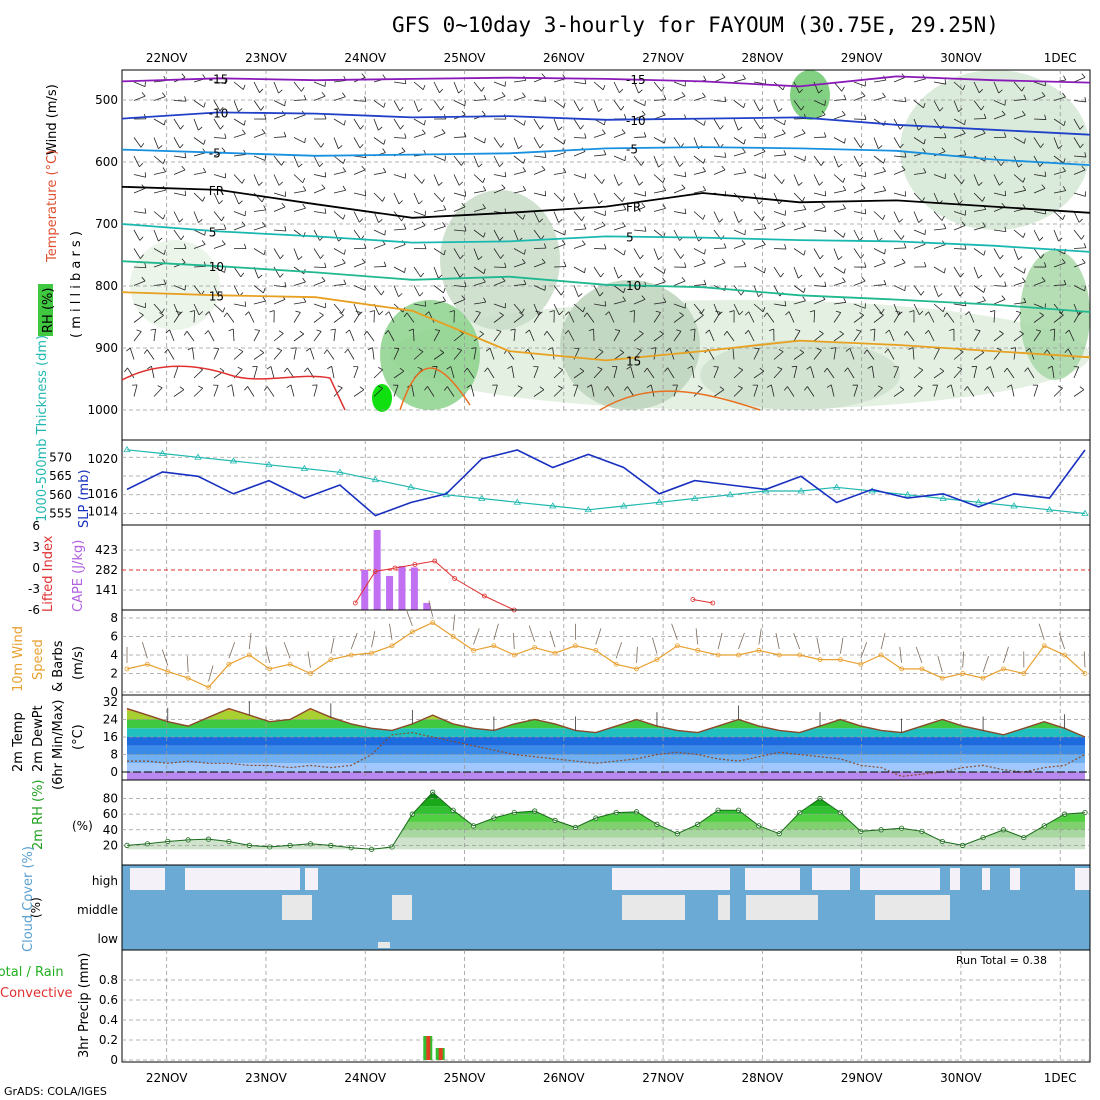 The width and height of the screenshot is (1100, 1100). Describe the element at coordinates (110, 845) in the screenshot. I see `rh-tick-label: 20` at that location.